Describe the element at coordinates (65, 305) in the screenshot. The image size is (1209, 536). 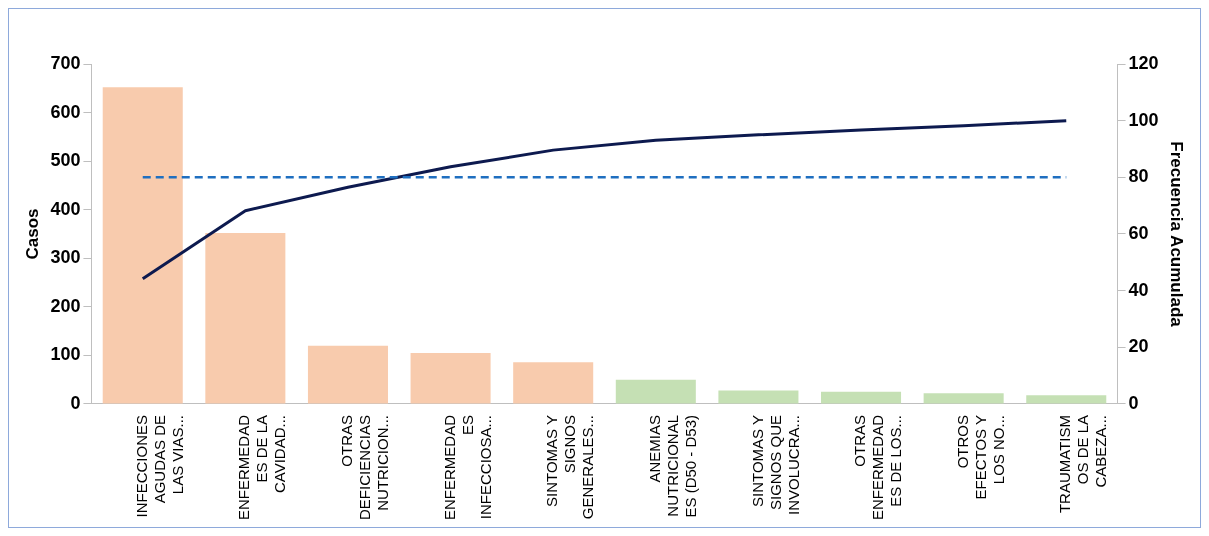
I see `y-tick-label: 200` at that location.